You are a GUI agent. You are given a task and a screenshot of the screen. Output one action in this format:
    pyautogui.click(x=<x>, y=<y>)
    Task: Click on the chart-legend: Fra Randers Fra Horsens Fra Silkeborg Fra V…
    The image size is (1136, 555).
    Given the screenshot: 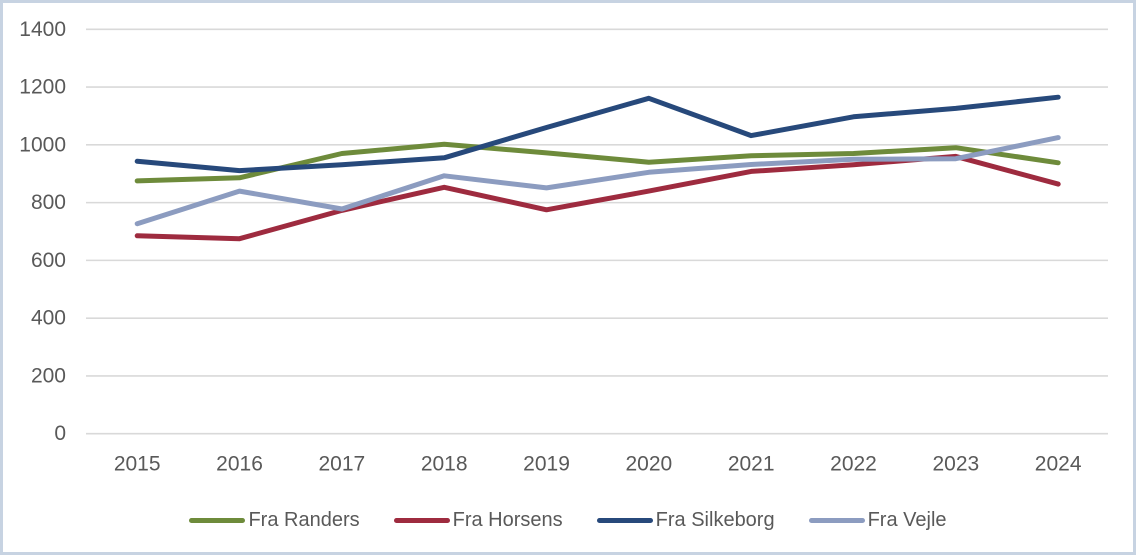 What is the action you would take?
    pyautogui.click(x=568, y=520)
    